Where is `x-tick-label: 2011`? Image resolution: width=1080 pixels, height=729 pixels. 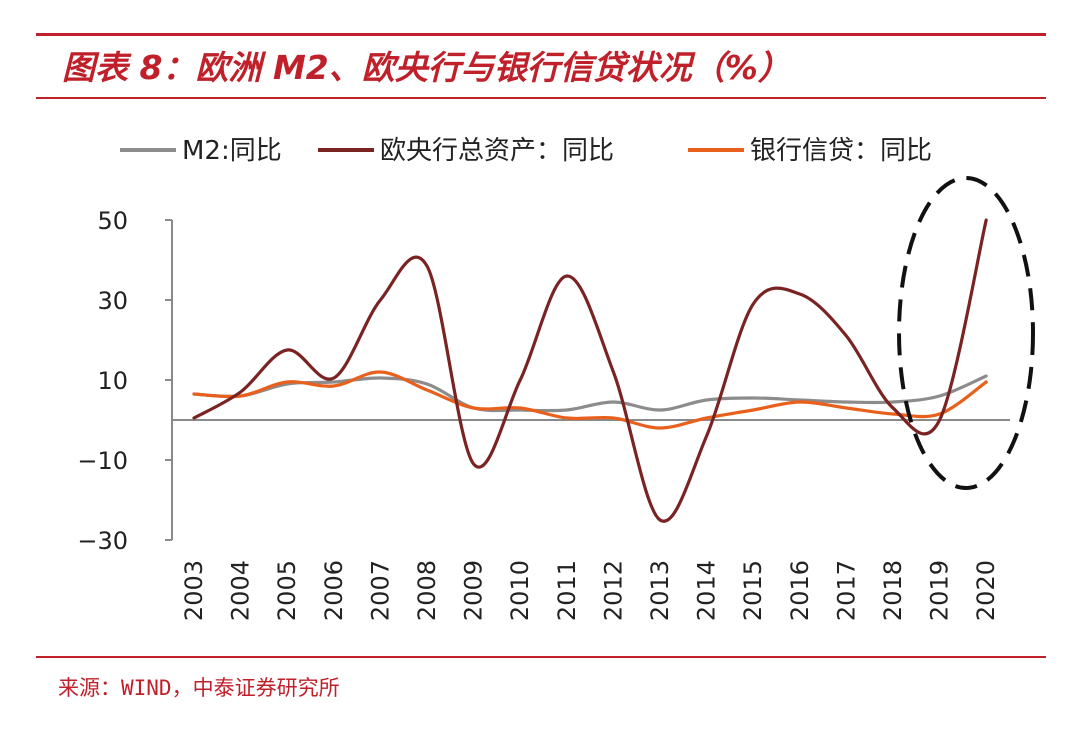 x-tick-label: 2011 is located at coordinates (567, 590).